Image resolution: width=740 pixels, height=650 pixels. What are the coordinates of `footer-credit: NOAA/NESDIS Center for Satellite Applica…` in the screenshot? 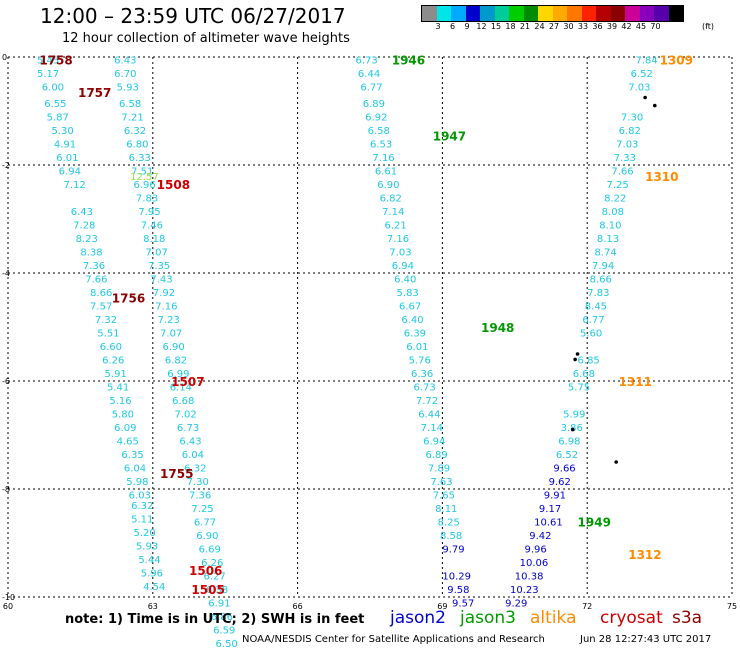 It's located at (393, 639).